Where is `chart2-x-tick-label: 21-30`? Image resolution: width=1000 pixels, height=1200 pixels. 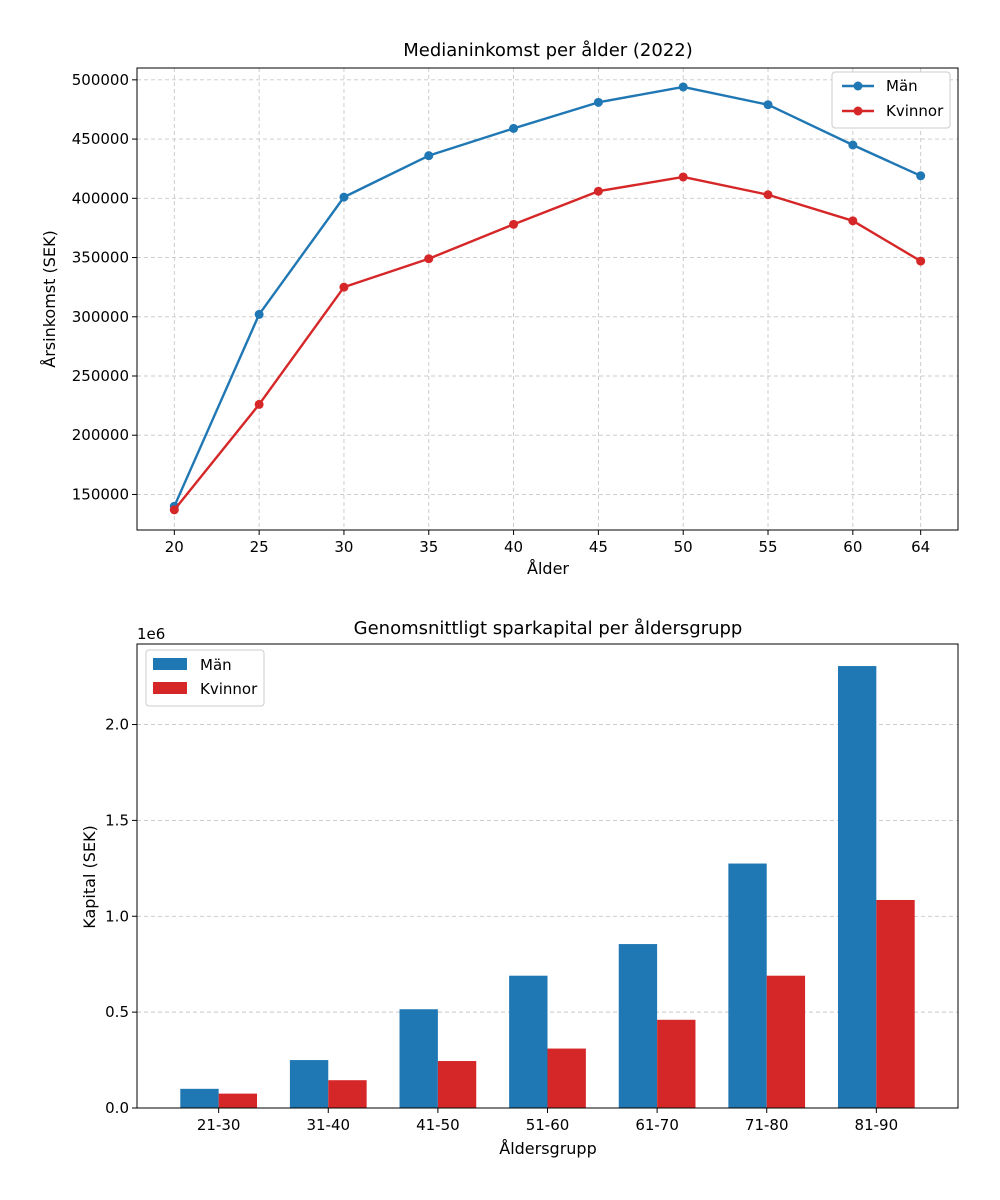 chart2-x-tick-label: 21-30 is located at coordinates (219, 1125).